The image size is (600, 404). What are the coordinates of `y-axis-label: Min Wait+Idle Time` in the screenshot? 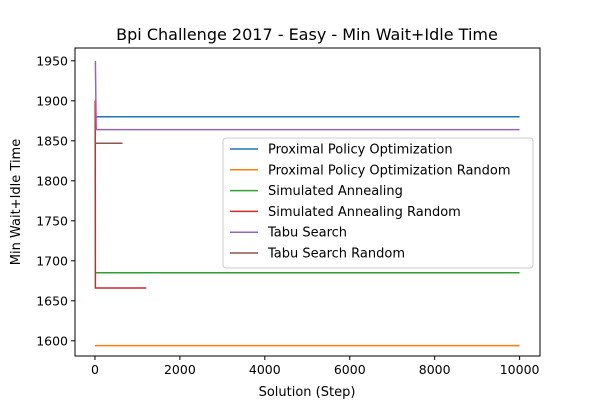 It's located at (16, 202).